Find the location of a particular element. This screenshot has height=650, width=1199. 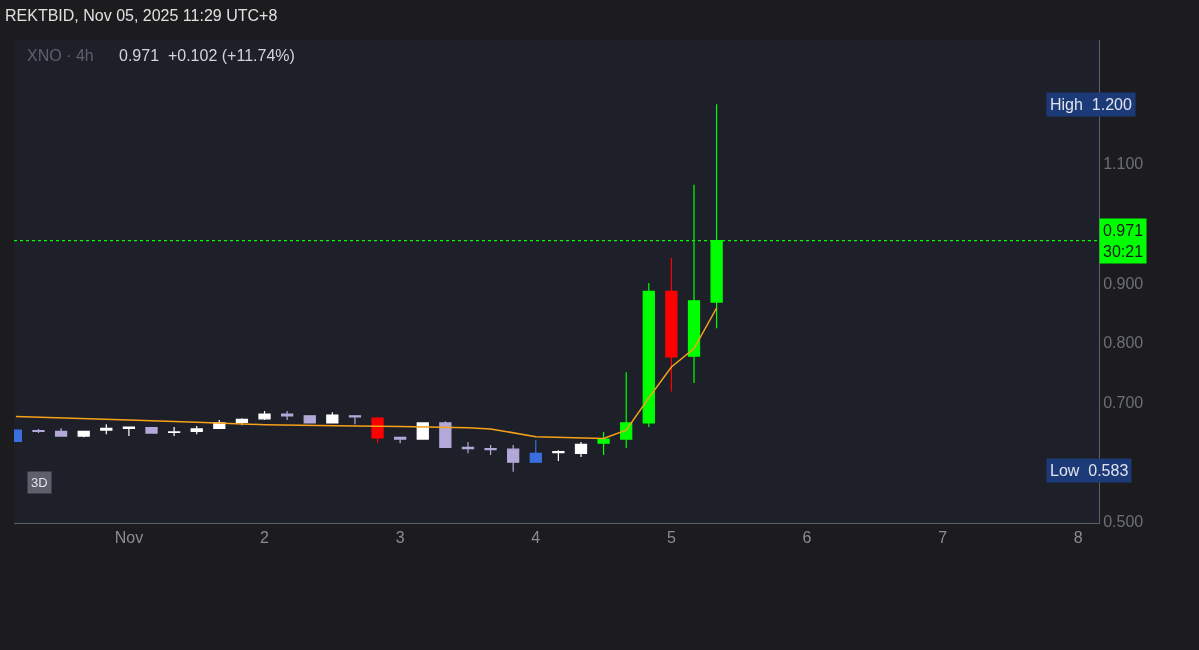

ref-line-label: 0.971 30:21 is located at coordinates (1123, 241).